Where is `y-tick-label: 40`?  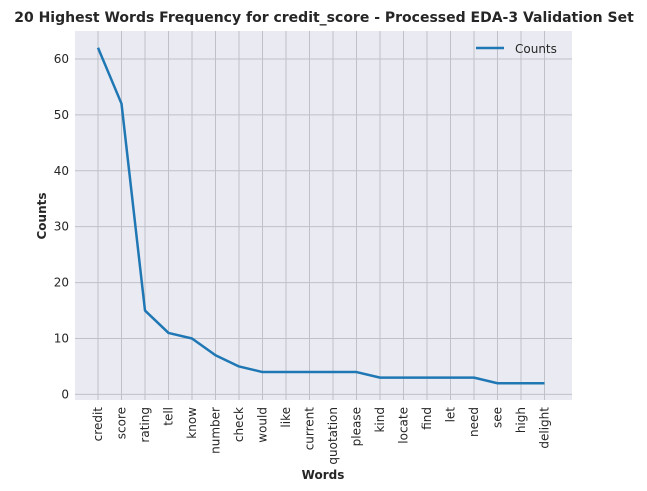 y-tick-label: 40 is located at coordinates (61, 171).